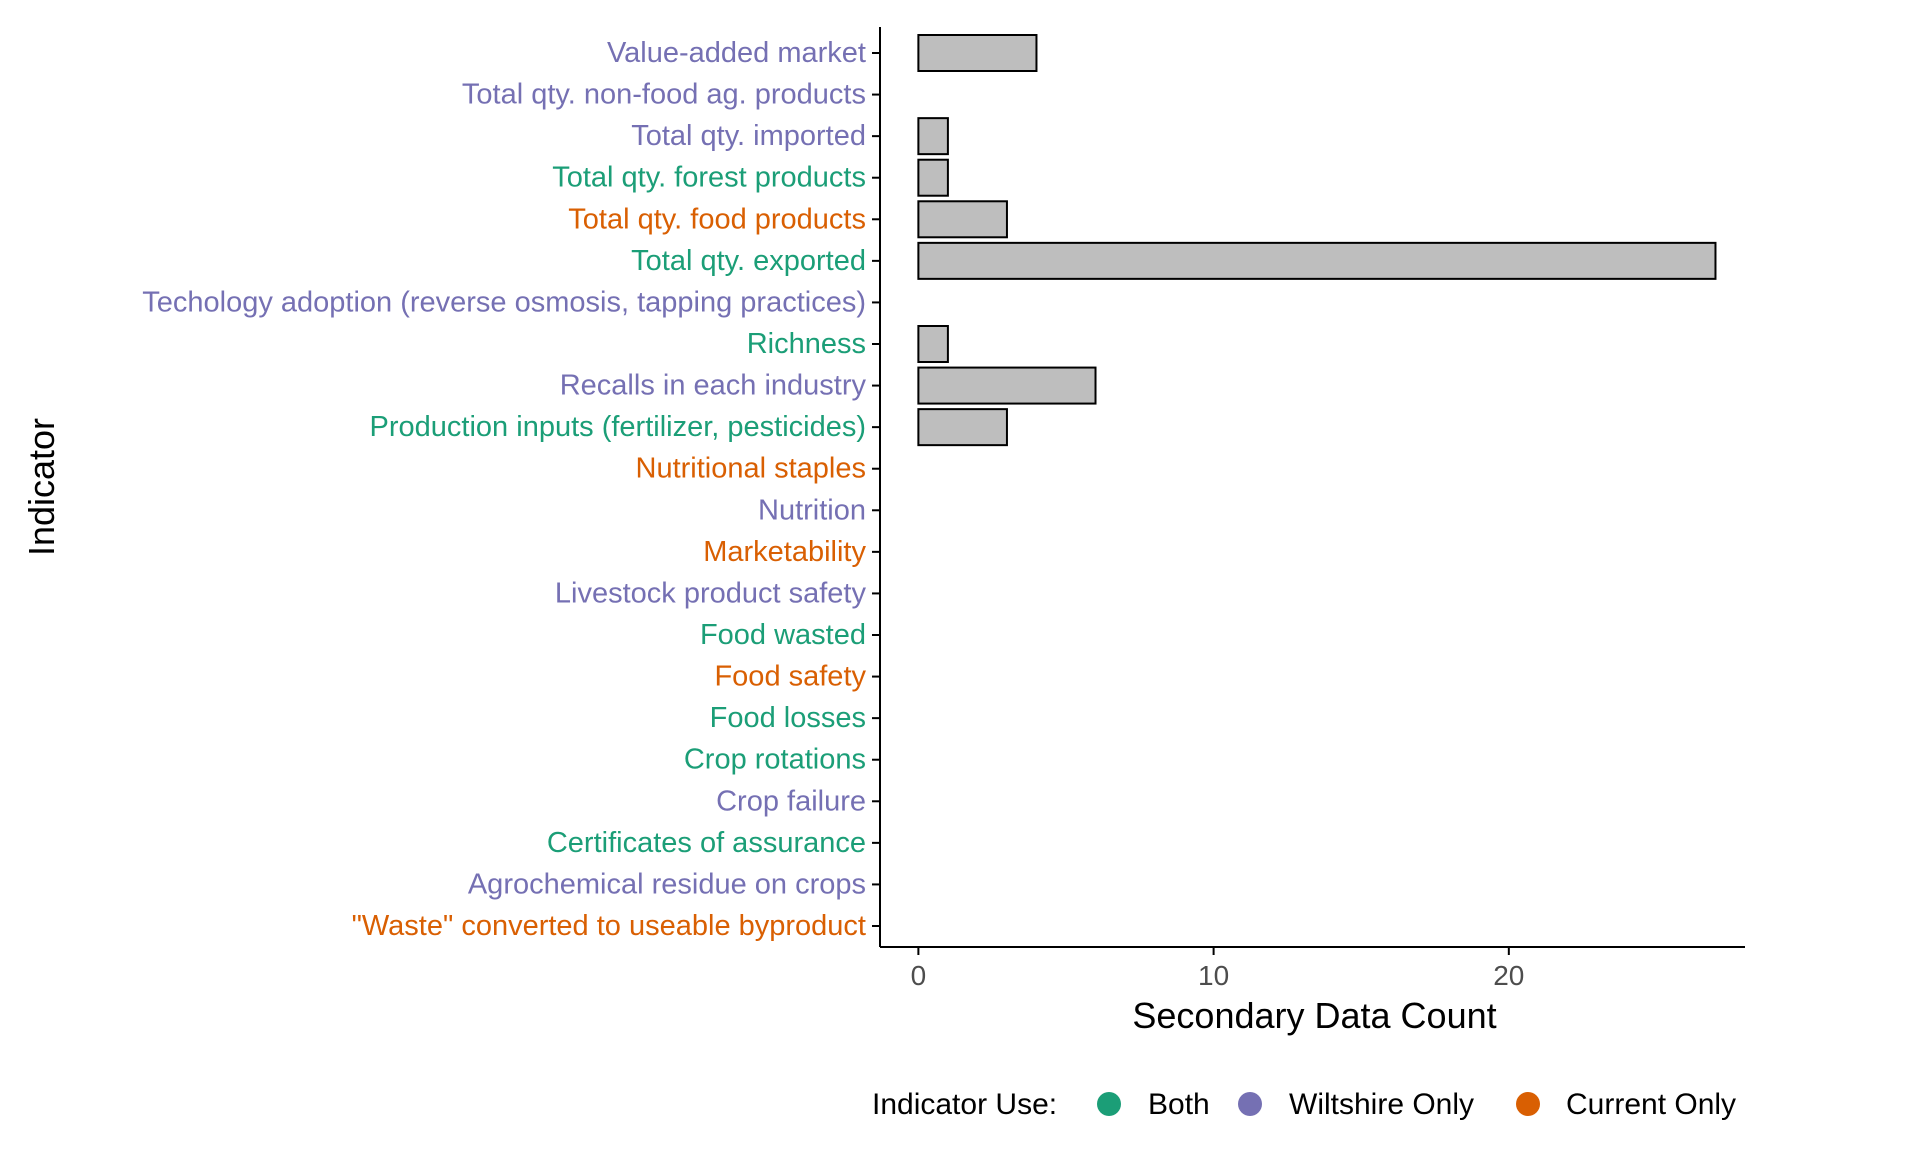  I want to click on y-axis-ticks, so click(876, 489).